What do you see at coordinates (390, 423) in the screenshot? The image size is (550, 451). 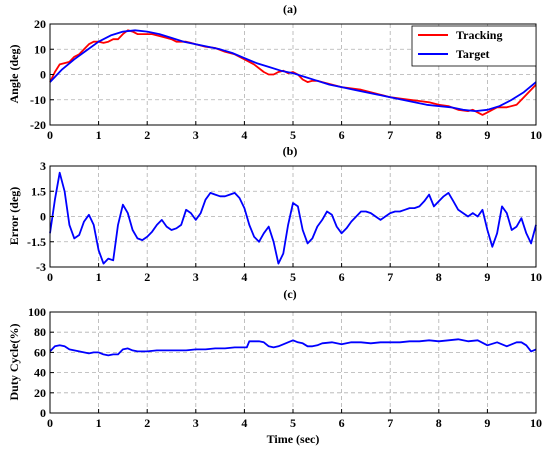 I see `panel-c-xtick-label: 7` at bounding box center [390, 423].